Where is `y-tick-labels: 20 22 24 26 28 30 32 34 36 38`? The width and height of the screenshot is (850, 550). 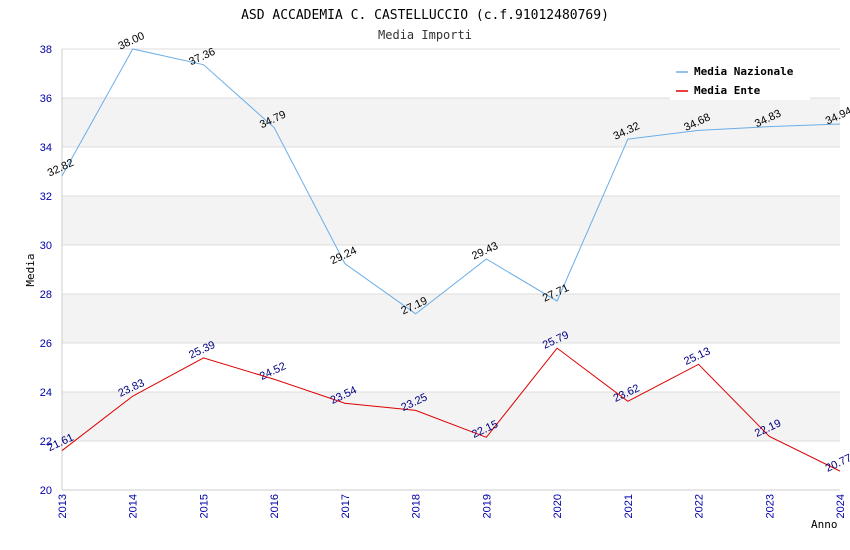
y-tick-labels: 20 22 24 26 28 30 32 34 36 38 is located at coordinates (46, 270).